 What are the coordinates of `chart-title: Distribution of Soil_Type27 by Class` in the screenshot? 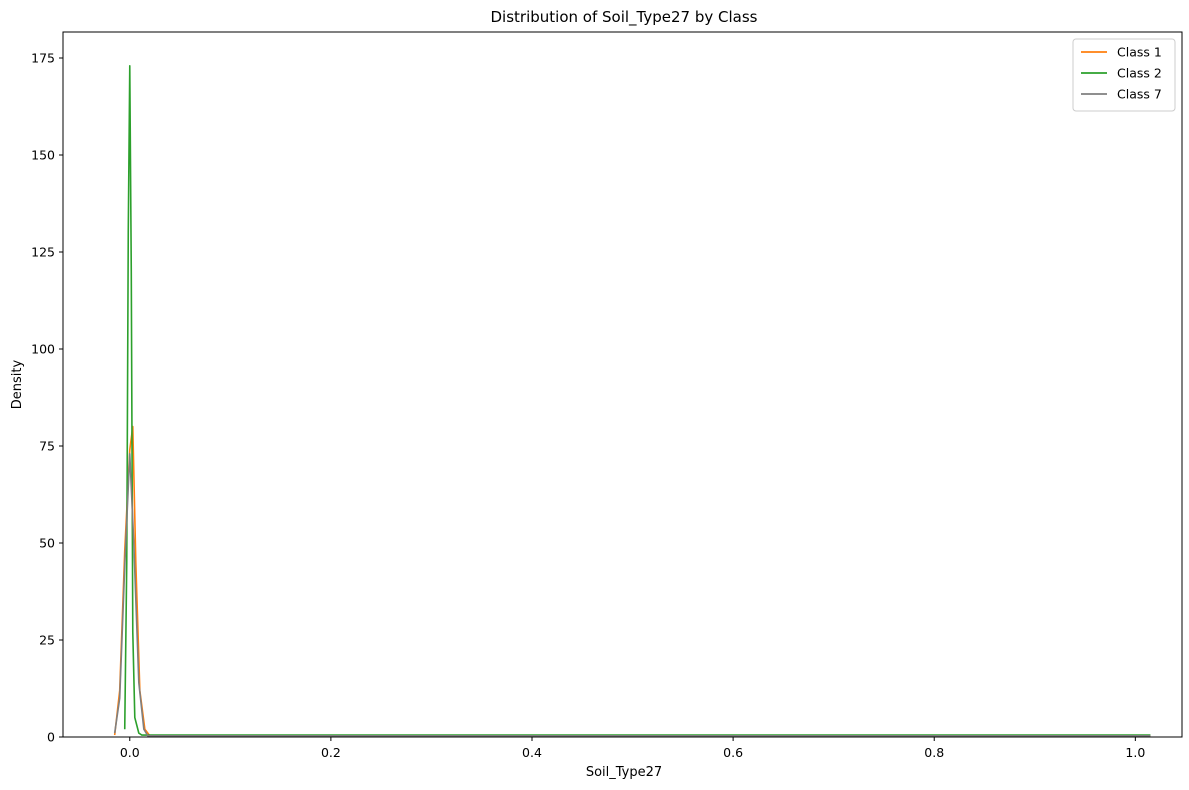 It's located at (624, 17).